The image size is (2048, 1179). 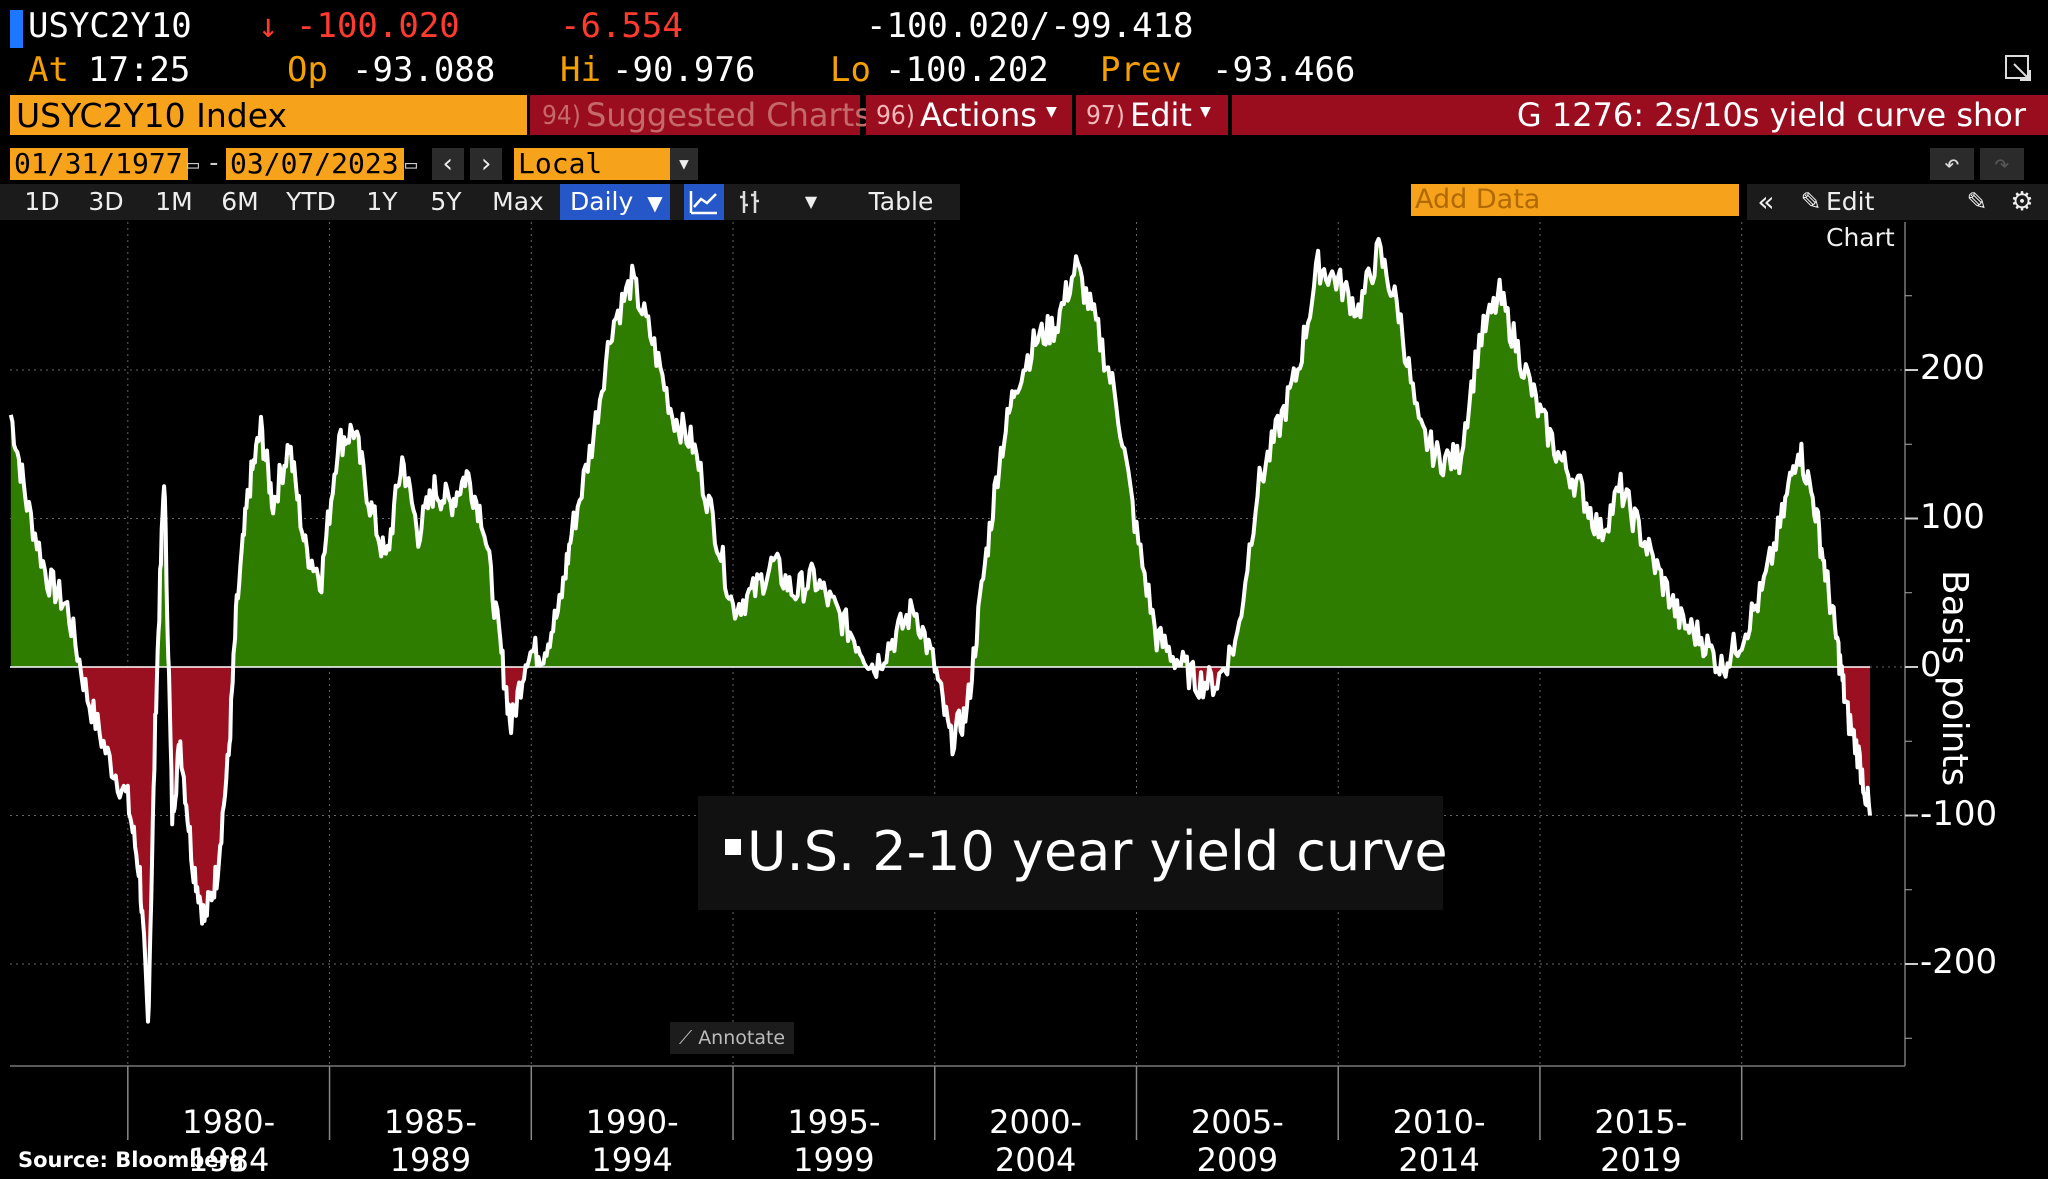 What do you see at coordinates (850, 70) in the screenshot?
I see `low-label: Lo` at bounding box center [850, 70].